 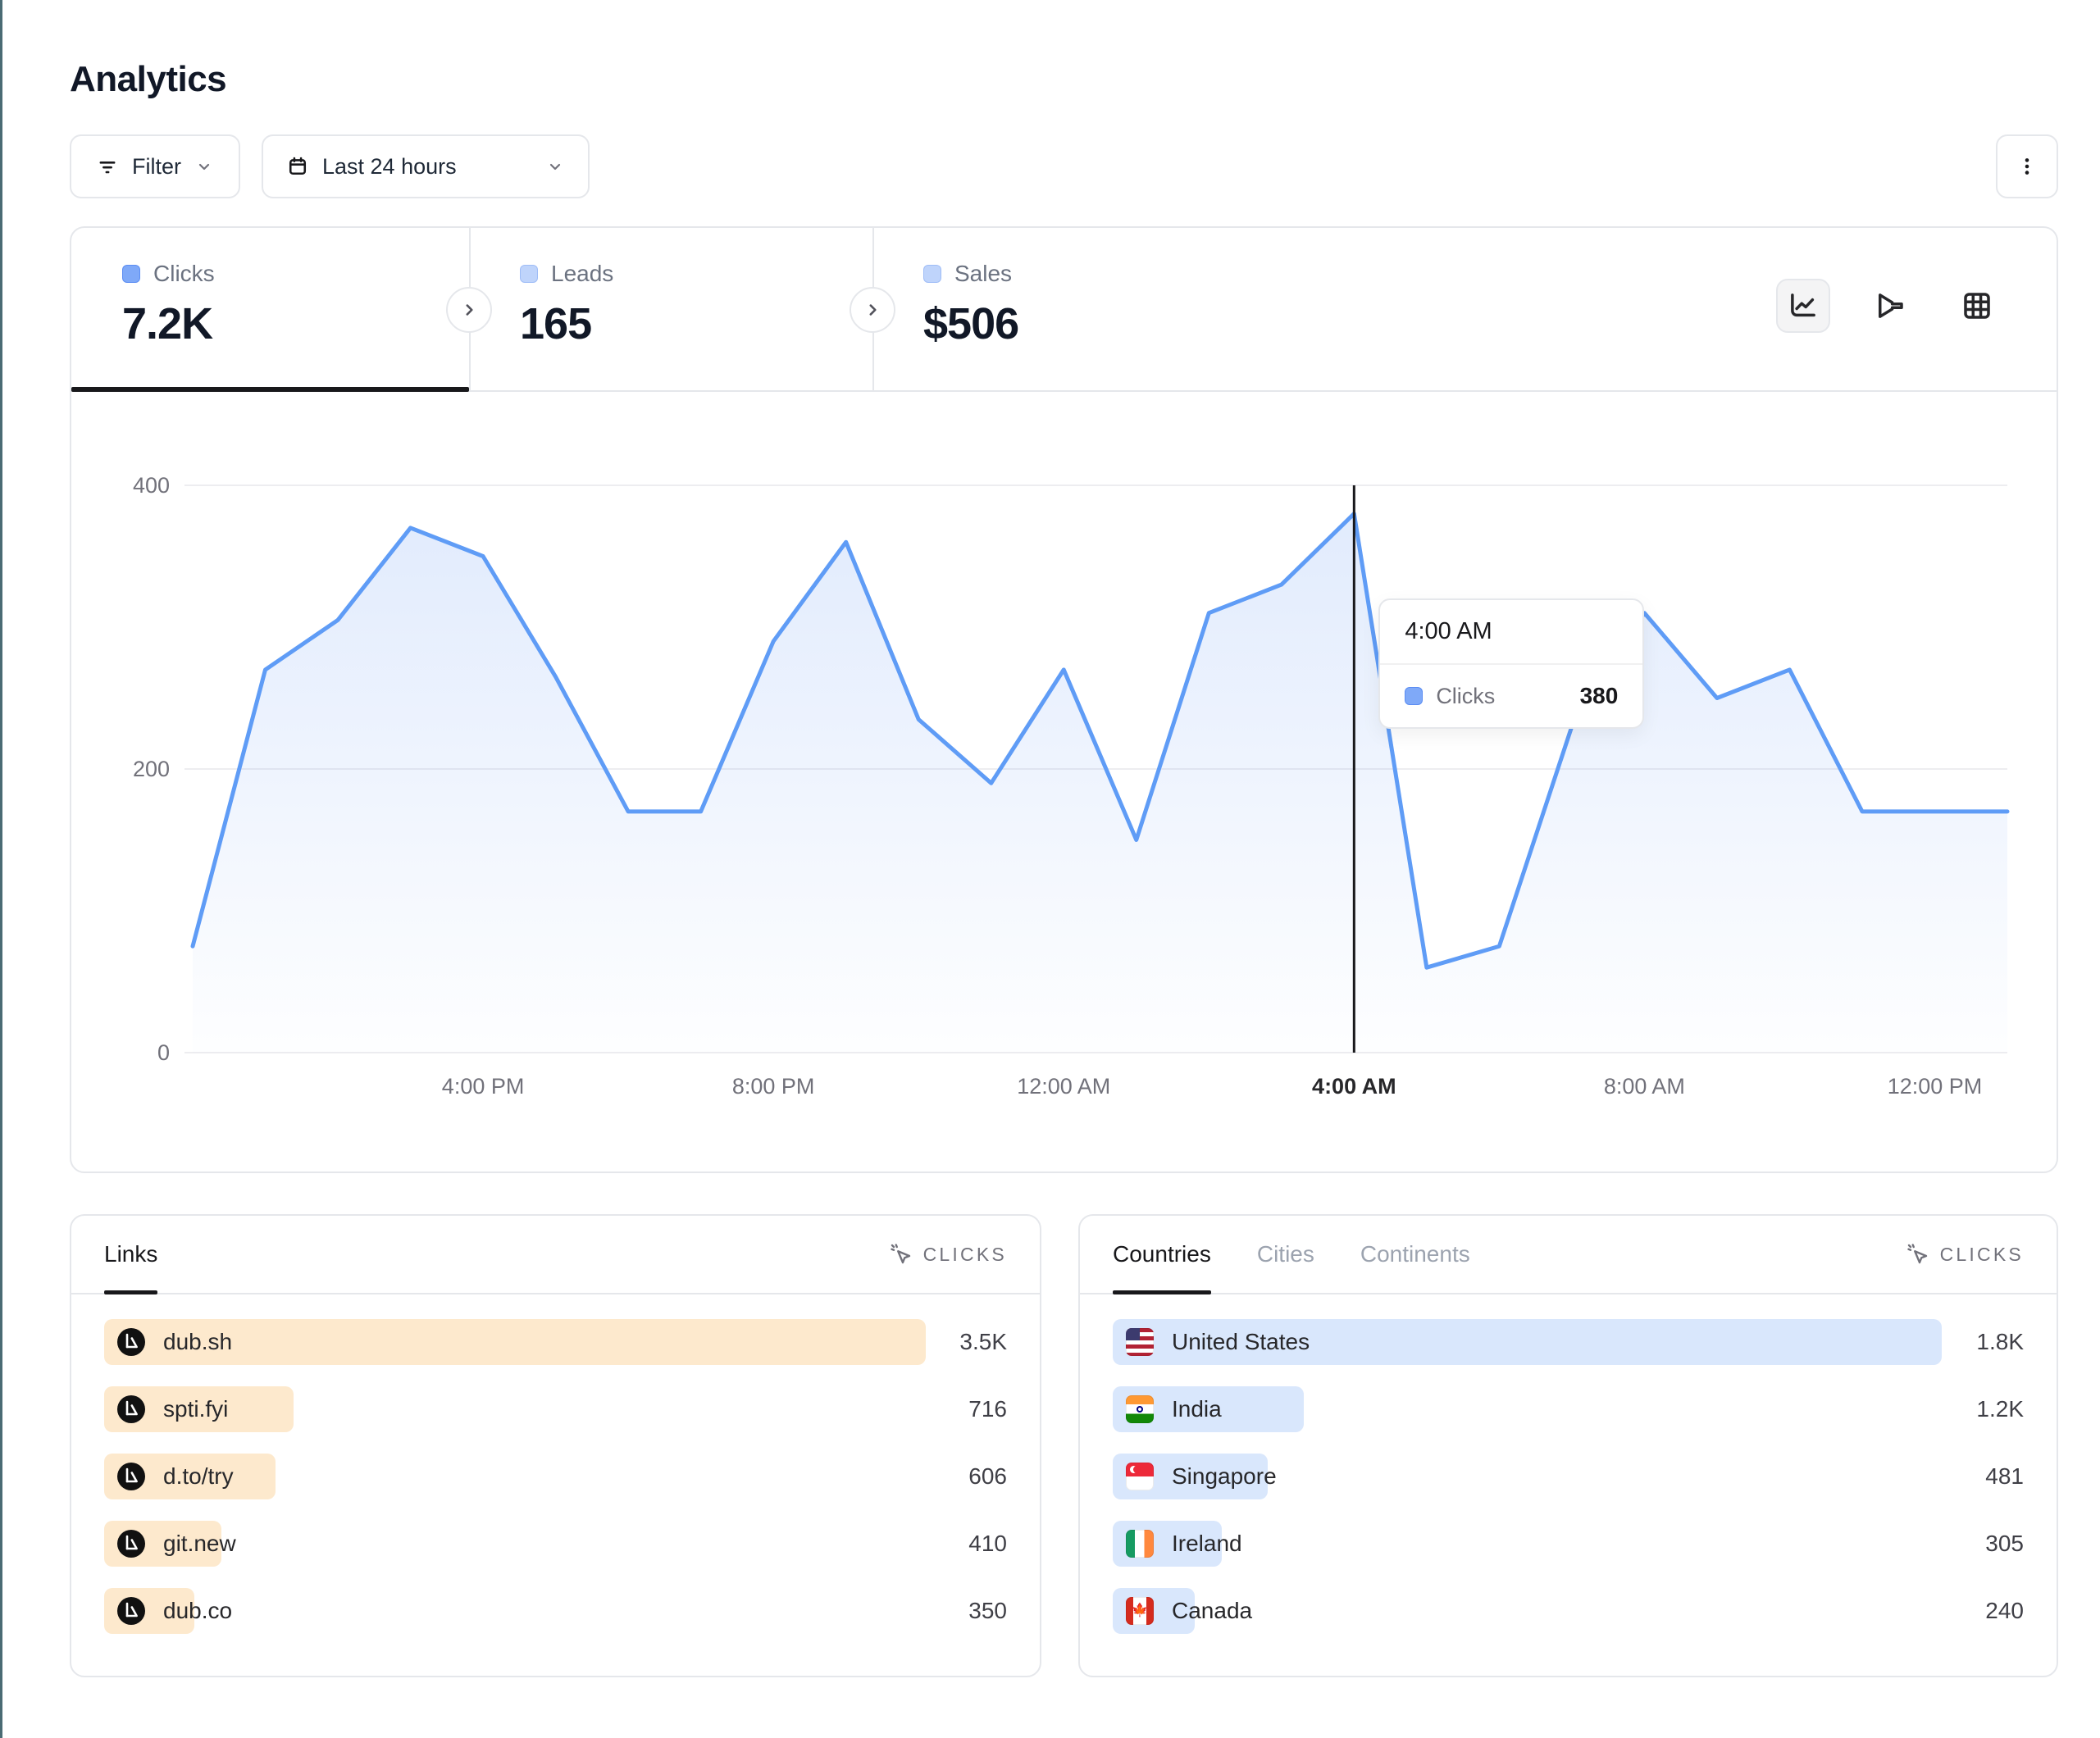 I want to click on tooltip-legend-square, so click(x=1414, y=696).